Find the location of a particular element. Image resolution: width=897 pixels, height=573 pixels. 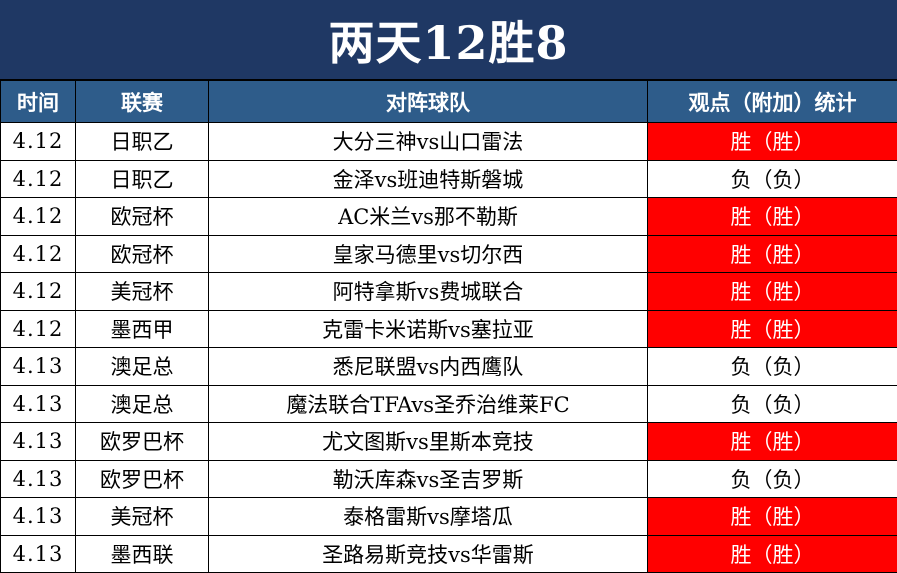

header-row: 时间 联赛 对阵球队 观点（附加）统计 is located at coordinates (449, 102).